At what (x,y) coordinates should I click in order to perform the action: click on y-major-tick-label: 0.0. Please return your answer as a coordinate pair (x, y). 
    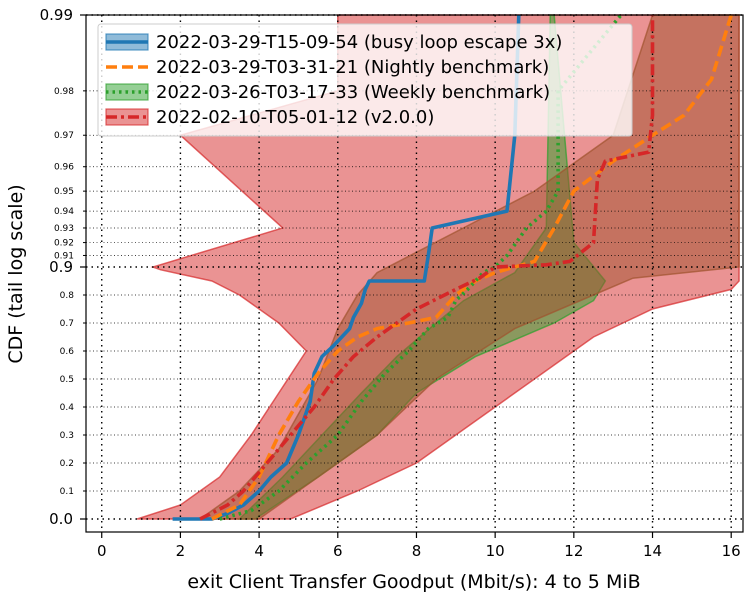
    Looking at the image, I should click on (61, 519).